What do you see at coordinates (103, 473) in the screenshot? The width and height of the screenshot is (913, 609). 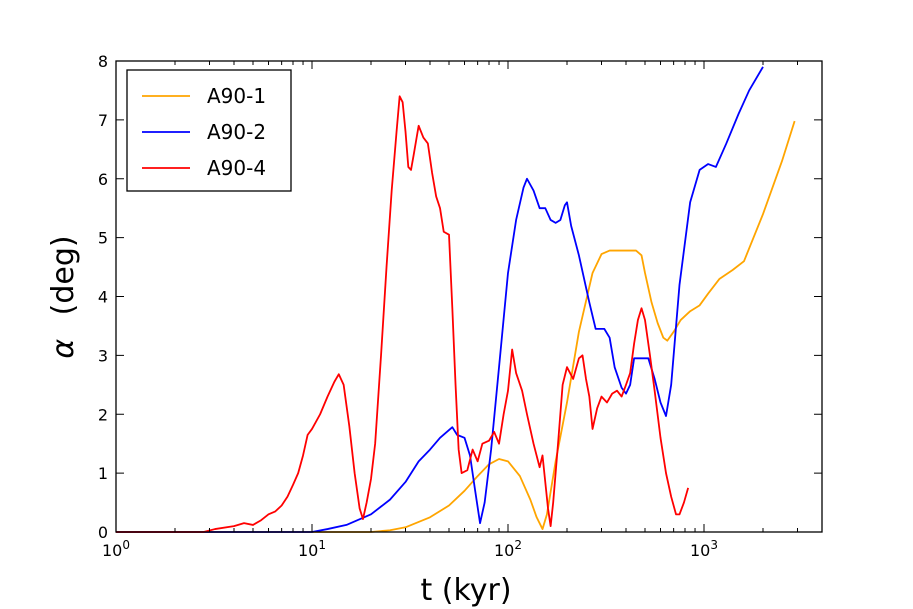 I see `y-tick-label: 1` at bounding box center [103, 473].